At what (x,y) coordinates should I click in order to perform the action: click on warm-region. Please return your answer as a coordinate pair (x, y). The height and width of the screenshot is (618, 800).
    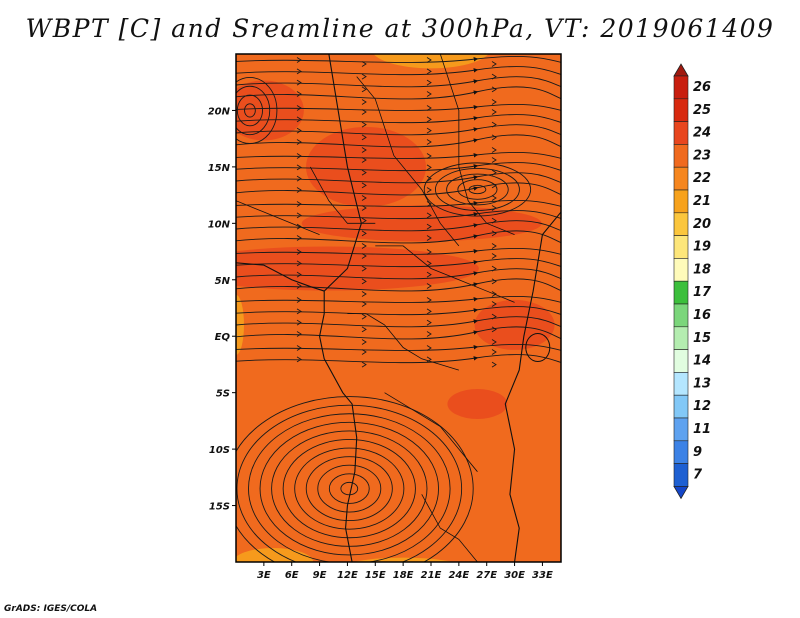
    Looking at the image, I should click on (514, 324).